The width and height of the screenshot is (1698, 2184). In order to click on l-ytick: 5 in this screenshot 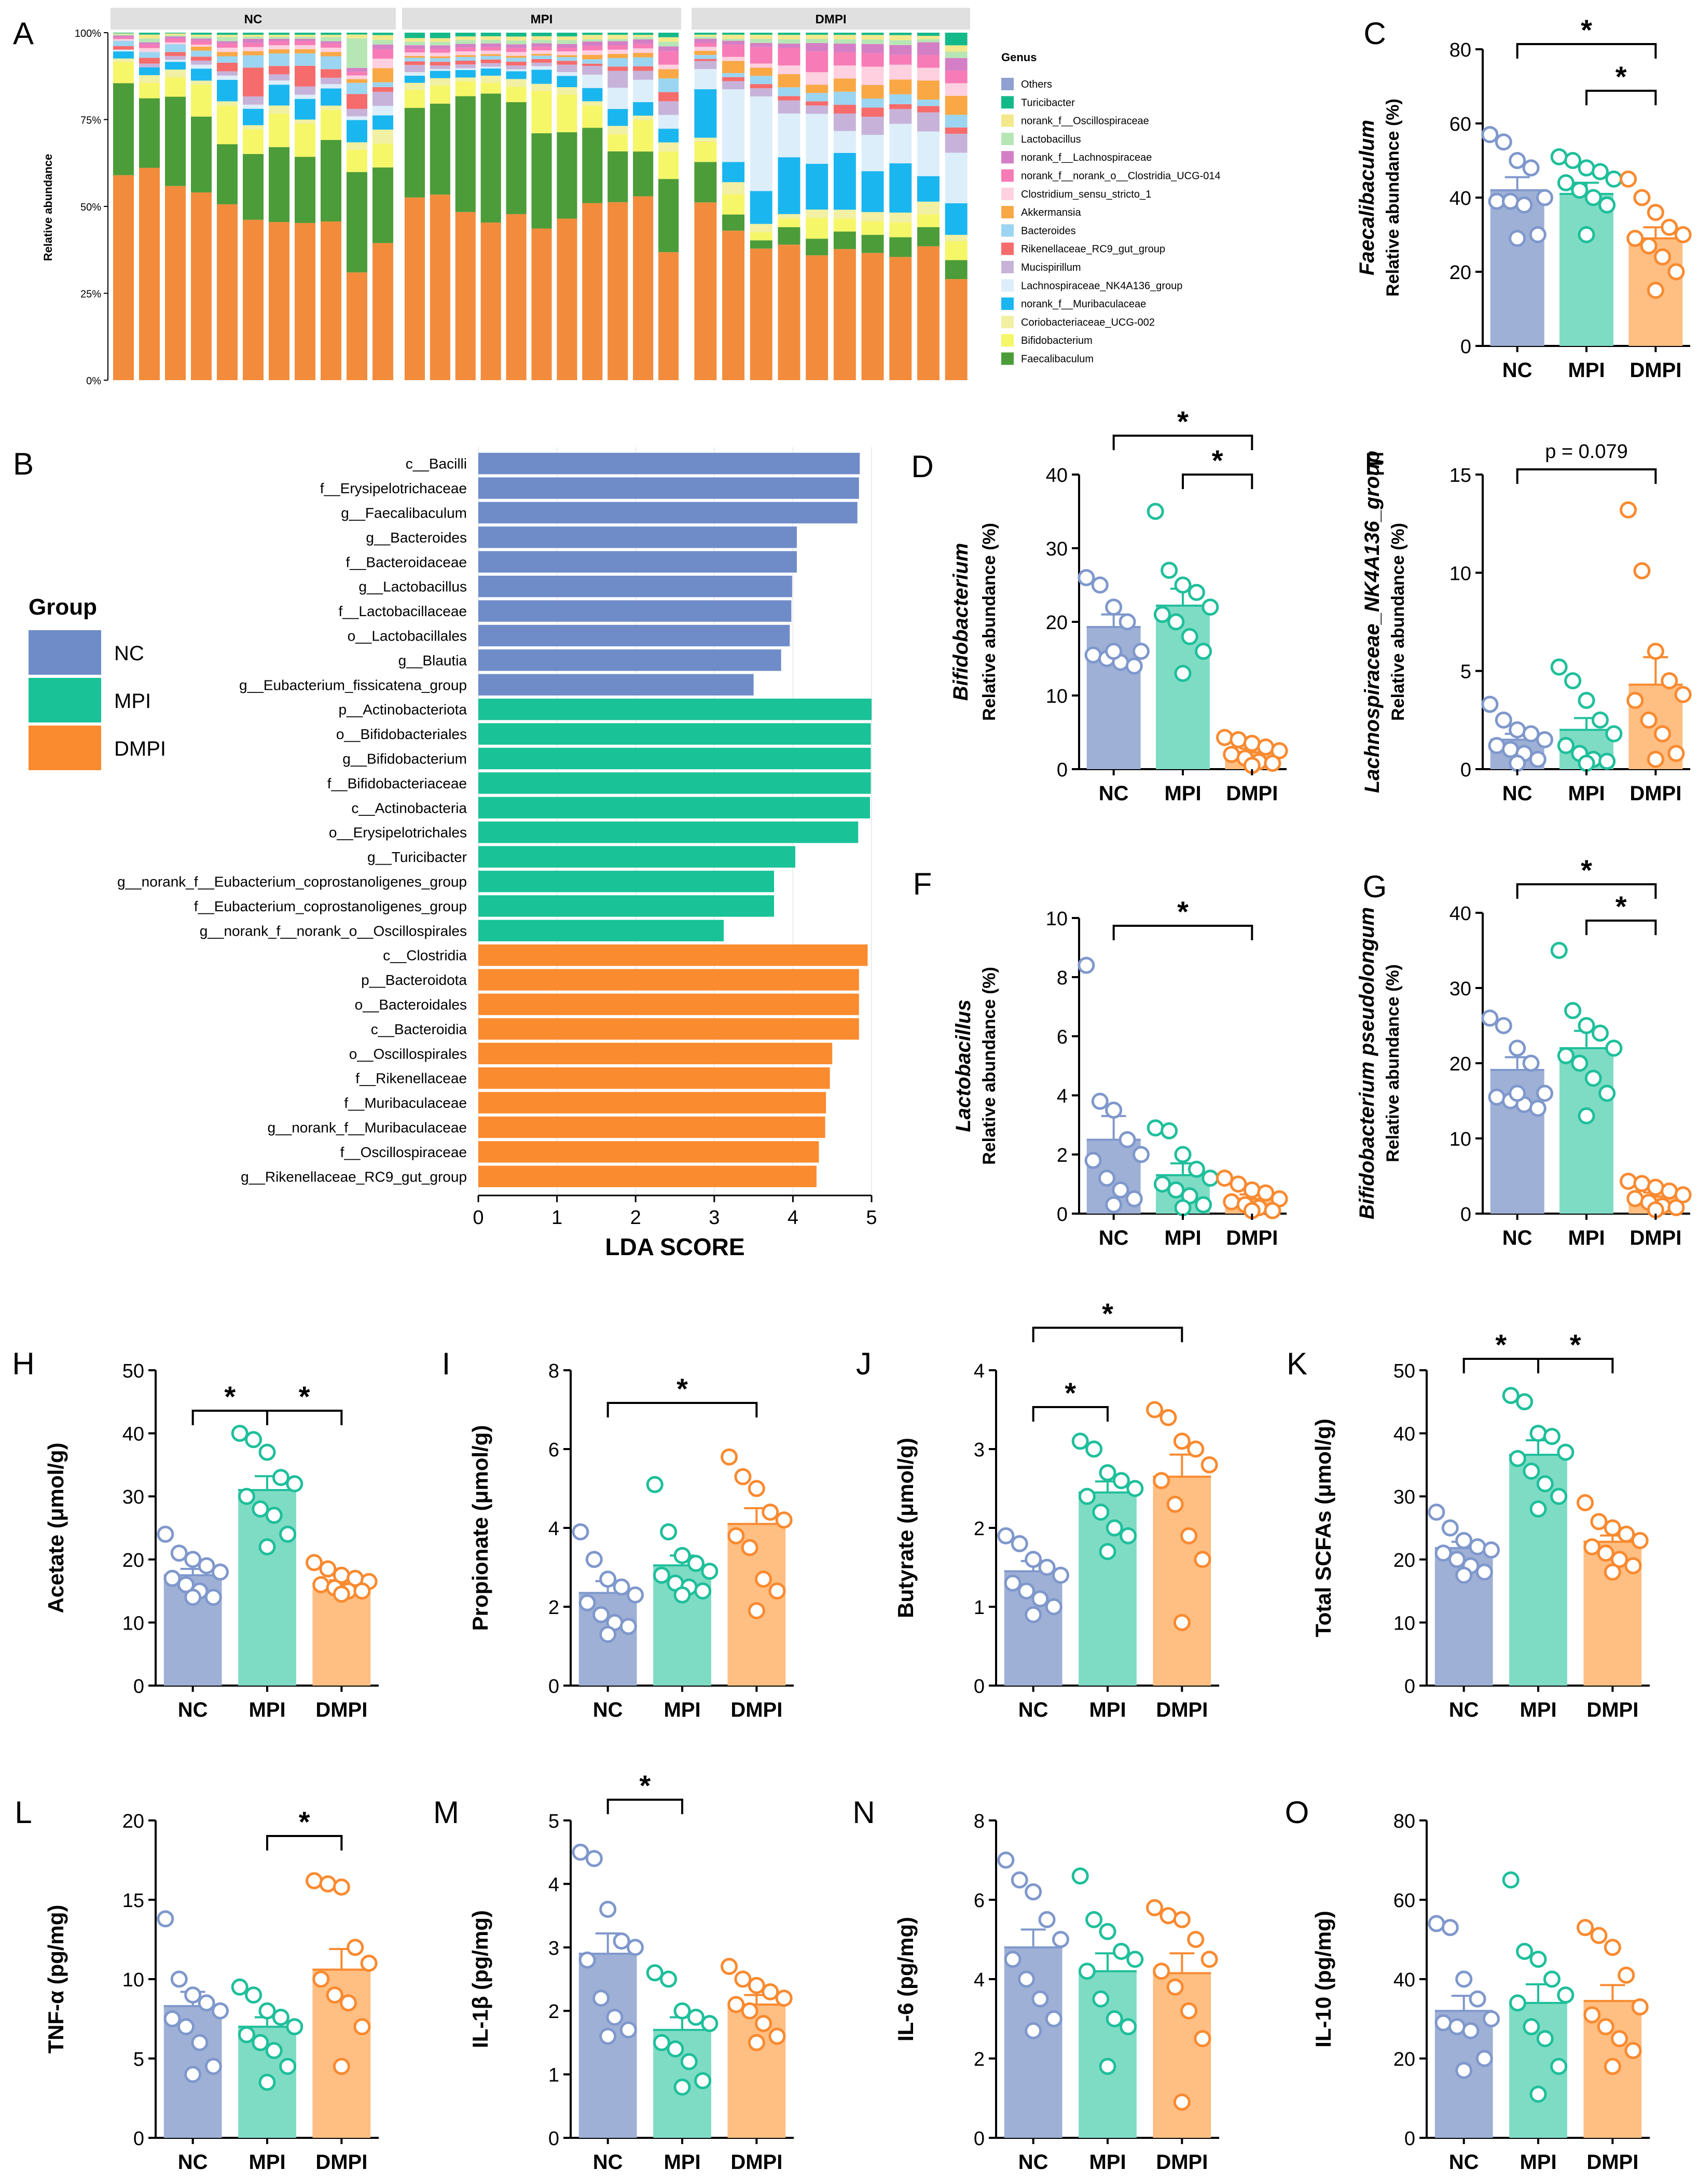, I will do `click(138, 2059)`.